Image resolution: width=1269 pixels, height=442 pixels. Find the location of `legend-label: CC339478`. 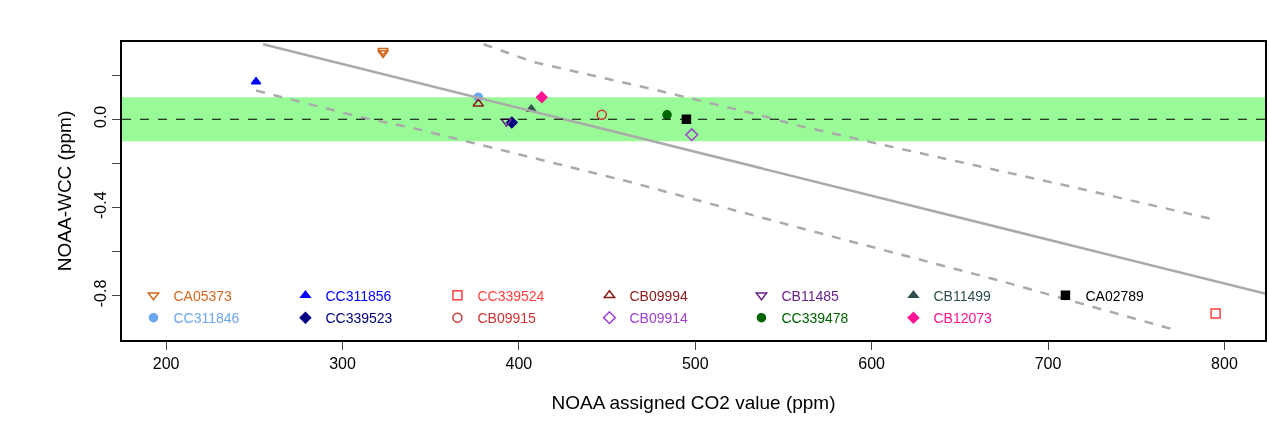

legend-label: CC339478 is located at coordinates (815, 318).